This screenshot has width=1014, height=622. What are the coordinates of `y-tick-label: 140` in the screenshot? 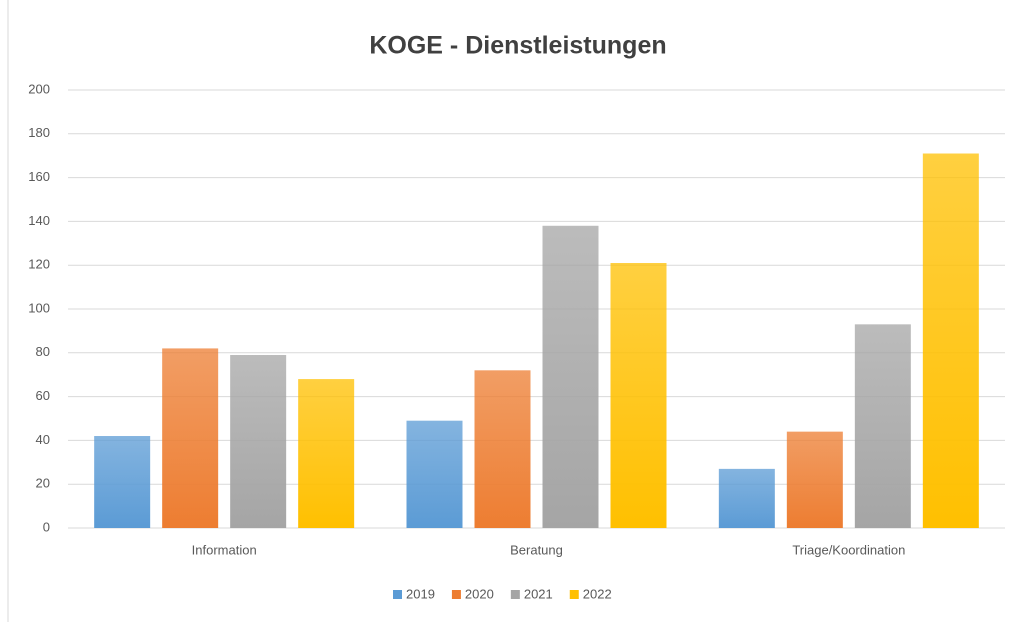 It's located at (39, 220).